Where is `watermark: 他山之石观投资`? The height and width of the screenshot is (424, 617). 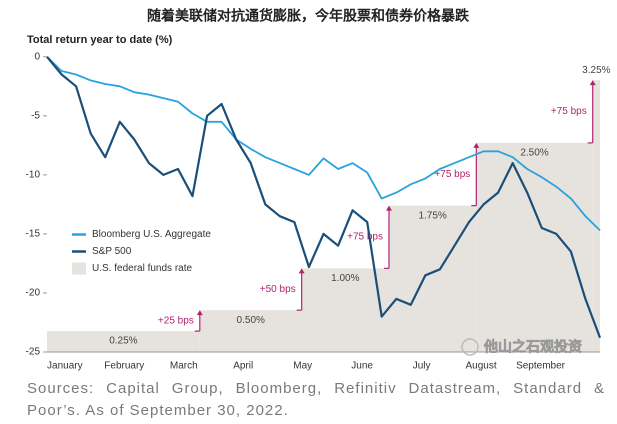
watermark: 他山之石观投资 is located at coordinates (532, 347).